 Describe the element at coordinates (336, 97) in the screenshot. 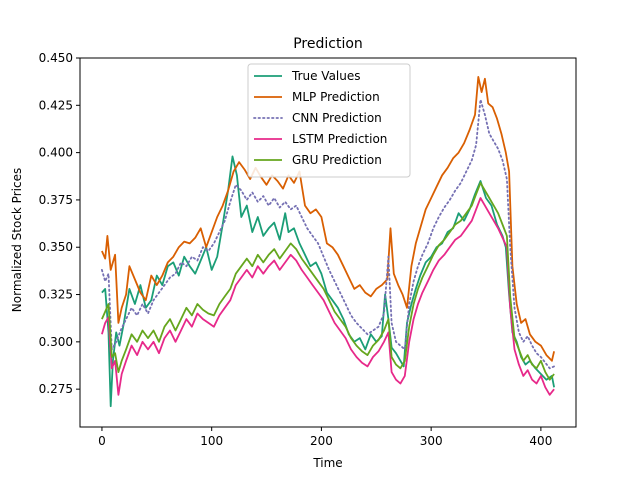

I see `legend-label: MLP Prediction` at that location.